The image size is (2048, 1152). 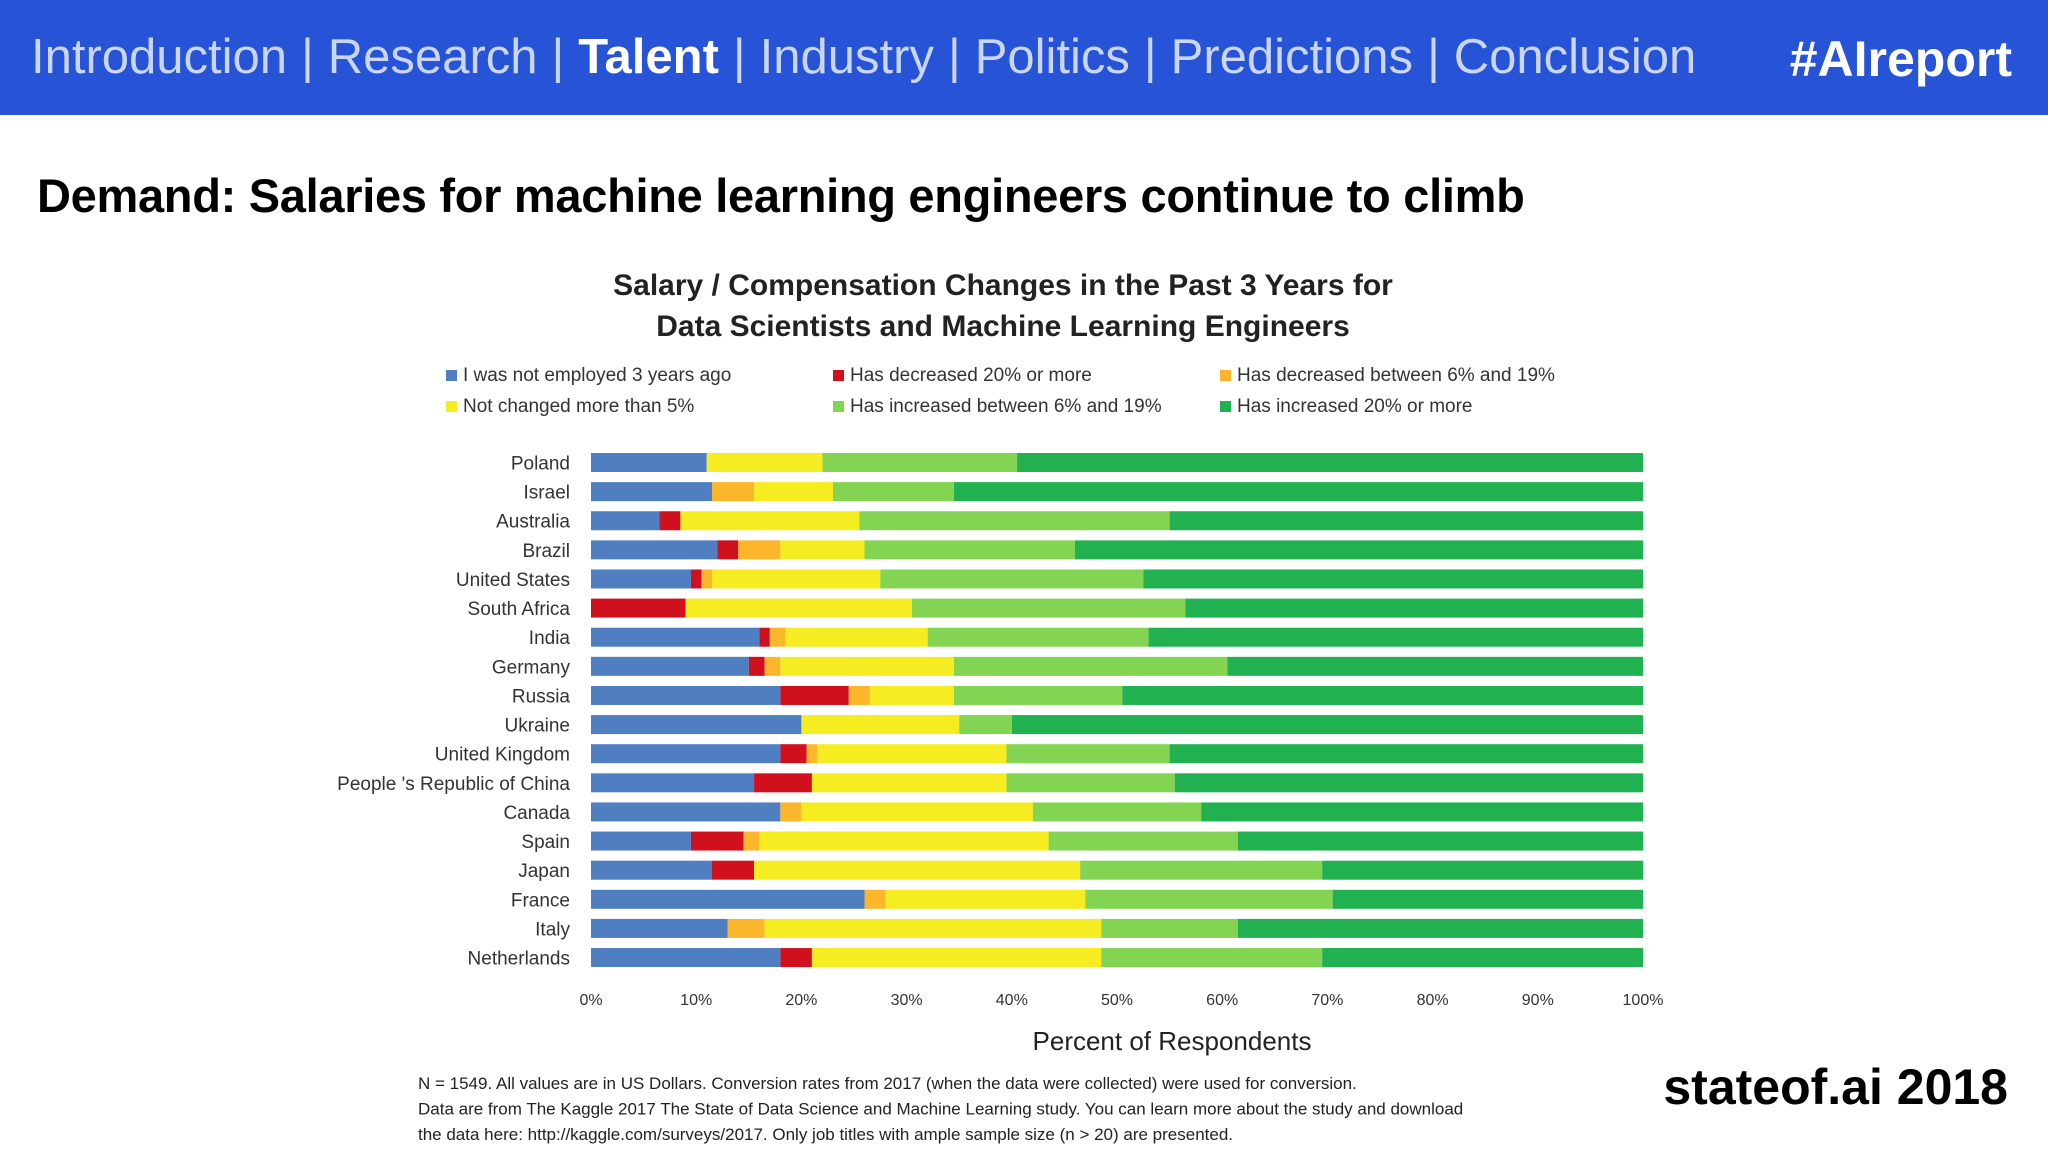 I want to click on y-label-italy: Italy, so click(x=552, y=929).